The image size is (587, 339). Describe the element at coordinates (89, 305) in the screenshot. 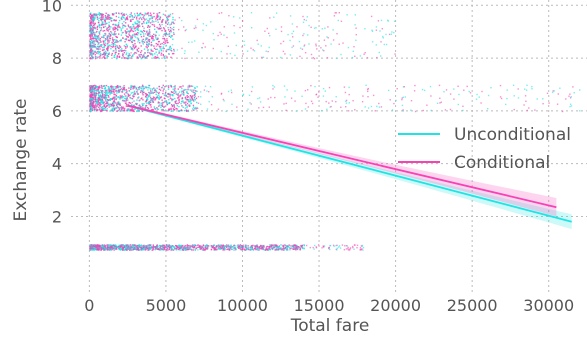

I see `x-tick-label: 0` at that location.